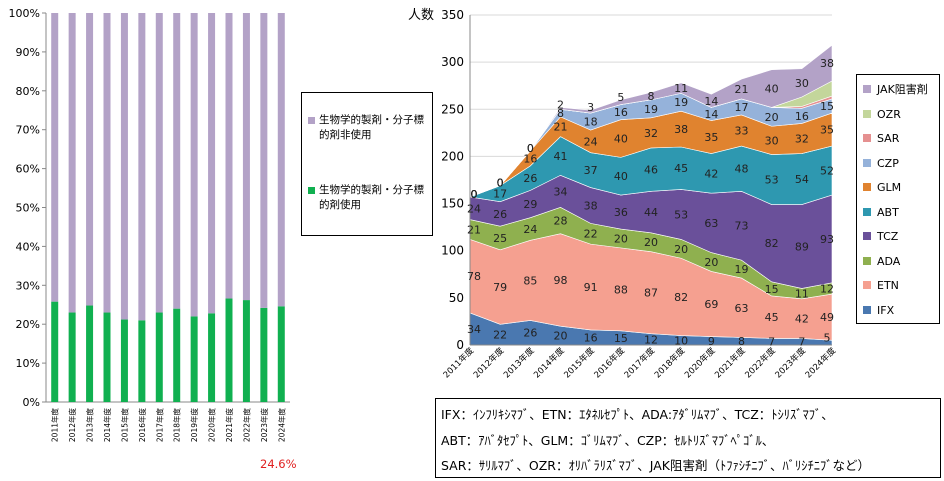 This screenshot has height=481, width=944. What do you see at coordinates (651, 339) in the screenshot?
I see `data-label: 12` at bounding box center [651, 339].